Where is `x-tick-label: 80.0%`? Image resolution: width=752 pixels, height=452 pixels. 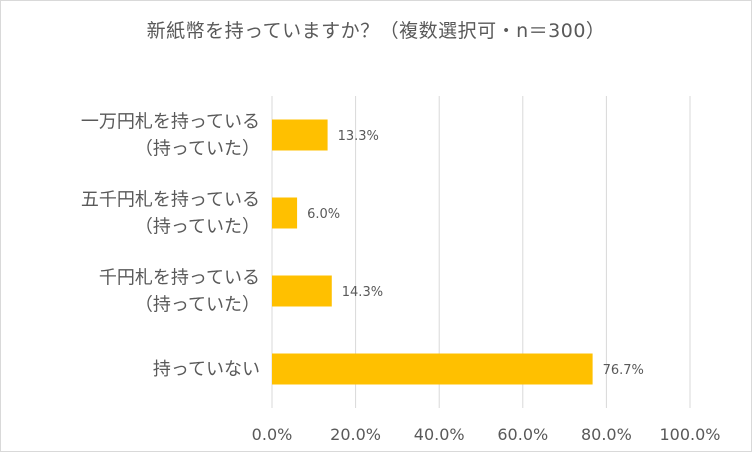 x-tick-label: 80.0% is located at coordinates (606, 434).